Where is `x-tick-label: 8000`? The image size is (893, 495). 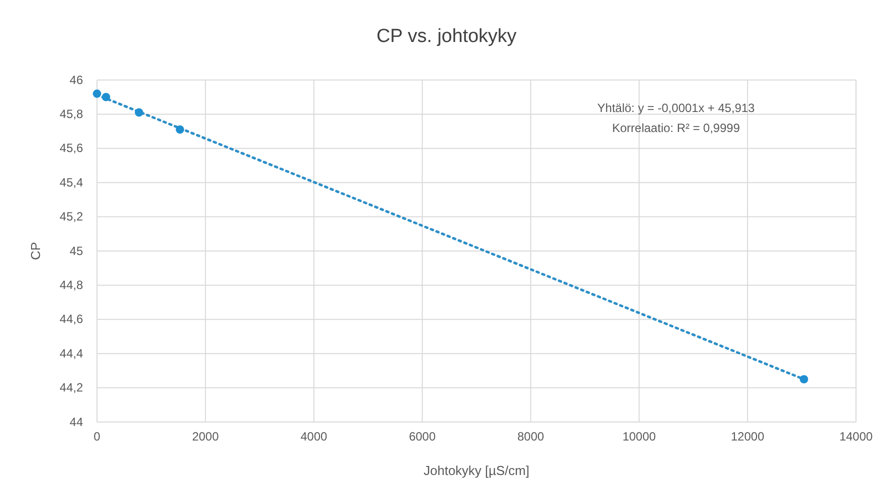
x-tick-label: 8000 is located at coordinates (530, 437).